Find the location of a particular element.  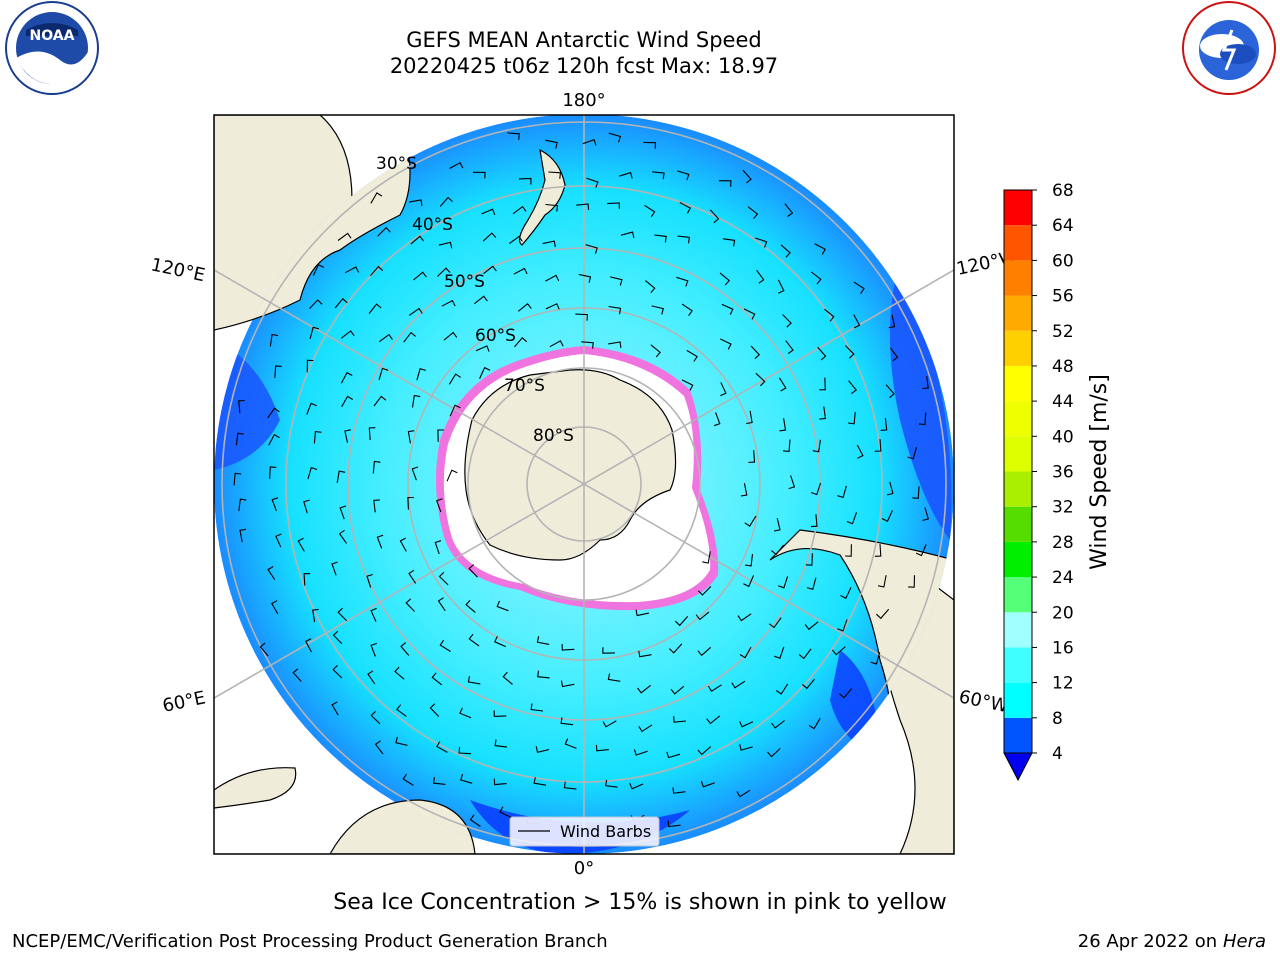

colorbar-extend-arrow is located at coordinates (1018, 767).